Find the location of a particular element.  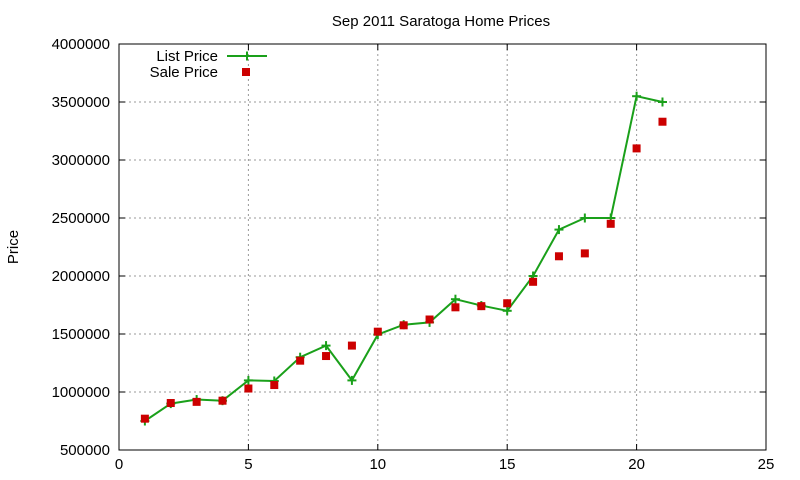

y-tick-label: 3000000 is located at coordinates (81, 160).